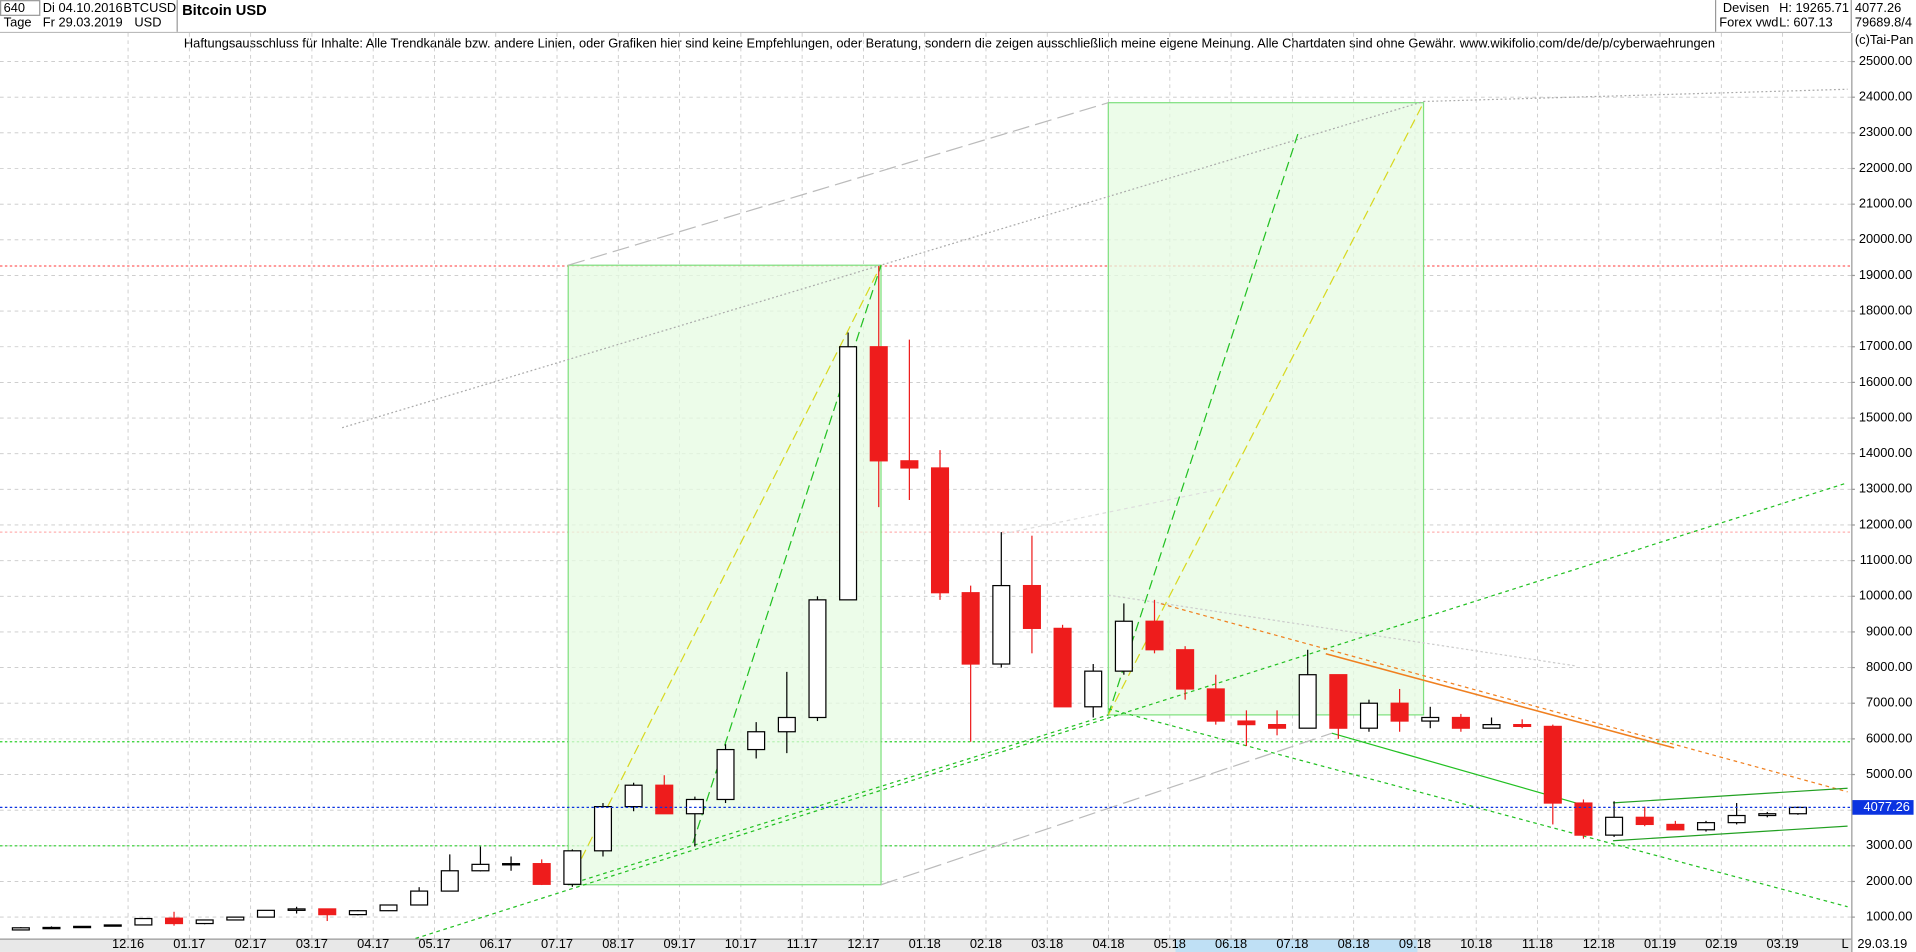 This screenshot has height=952, width=1916. What do you see at coordinates (18, 22) in the screenshot?
I see `period: Tage` at bounding box center [18, 22].